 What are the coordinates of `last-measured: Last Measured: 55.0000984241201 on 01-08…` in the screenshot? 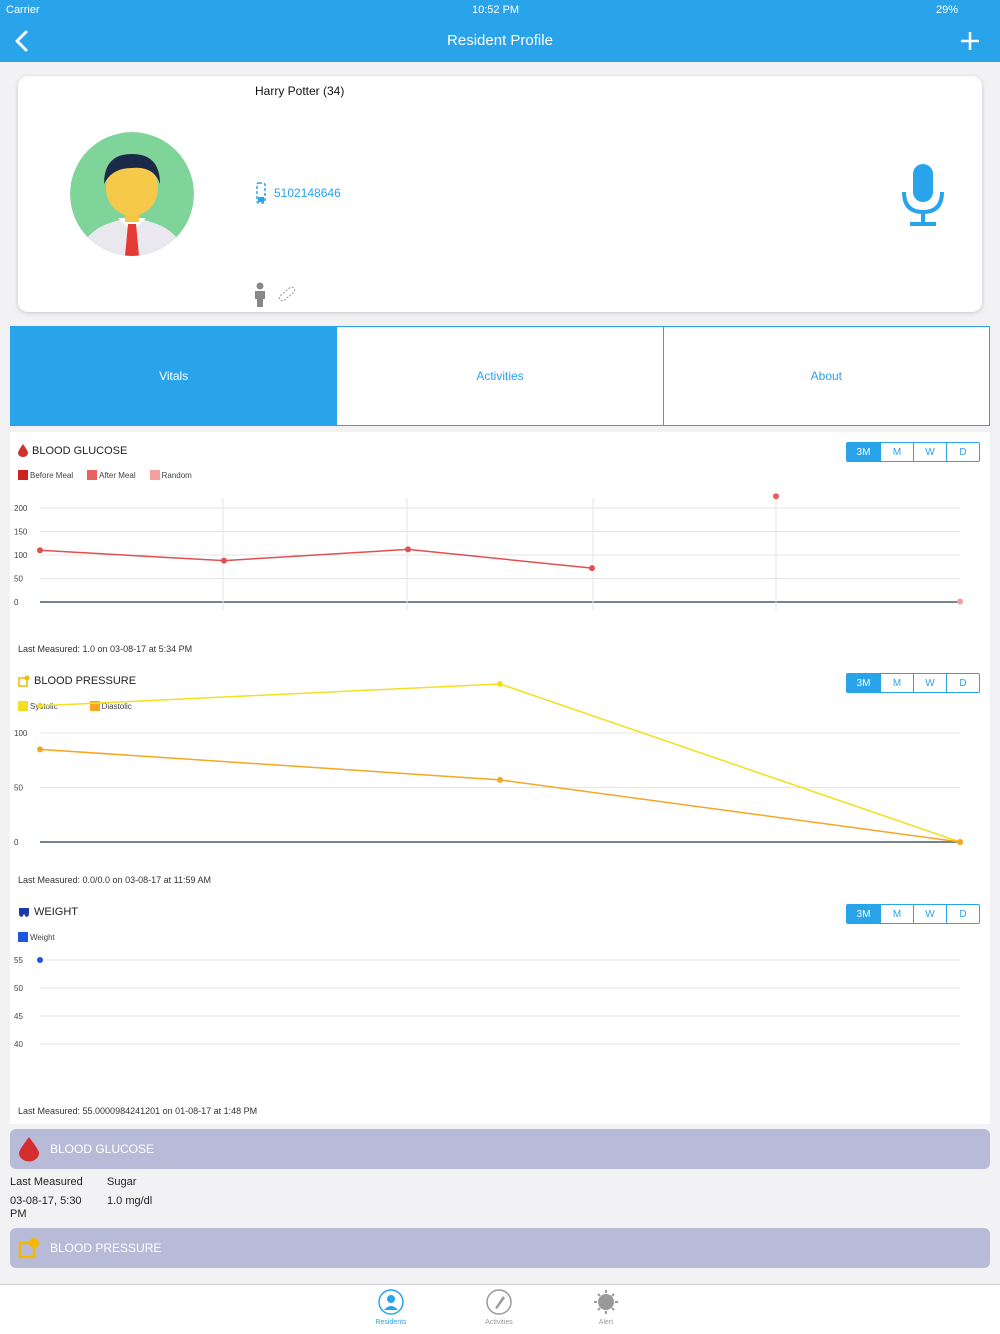 It's located at (138, 1111).